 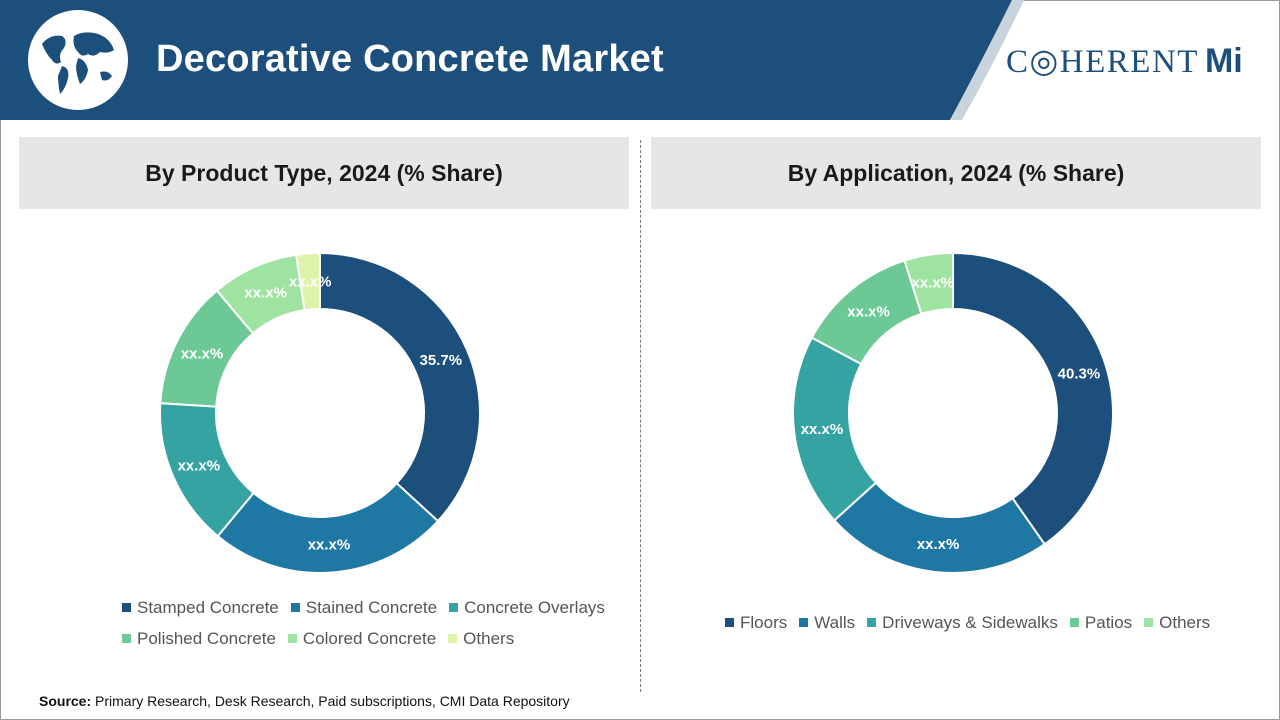 What do you see at coordinates (1102, 62) in the screenshot?
I see `logo-wordmark: C◎HERENT` at bounding box center [1102, 62].